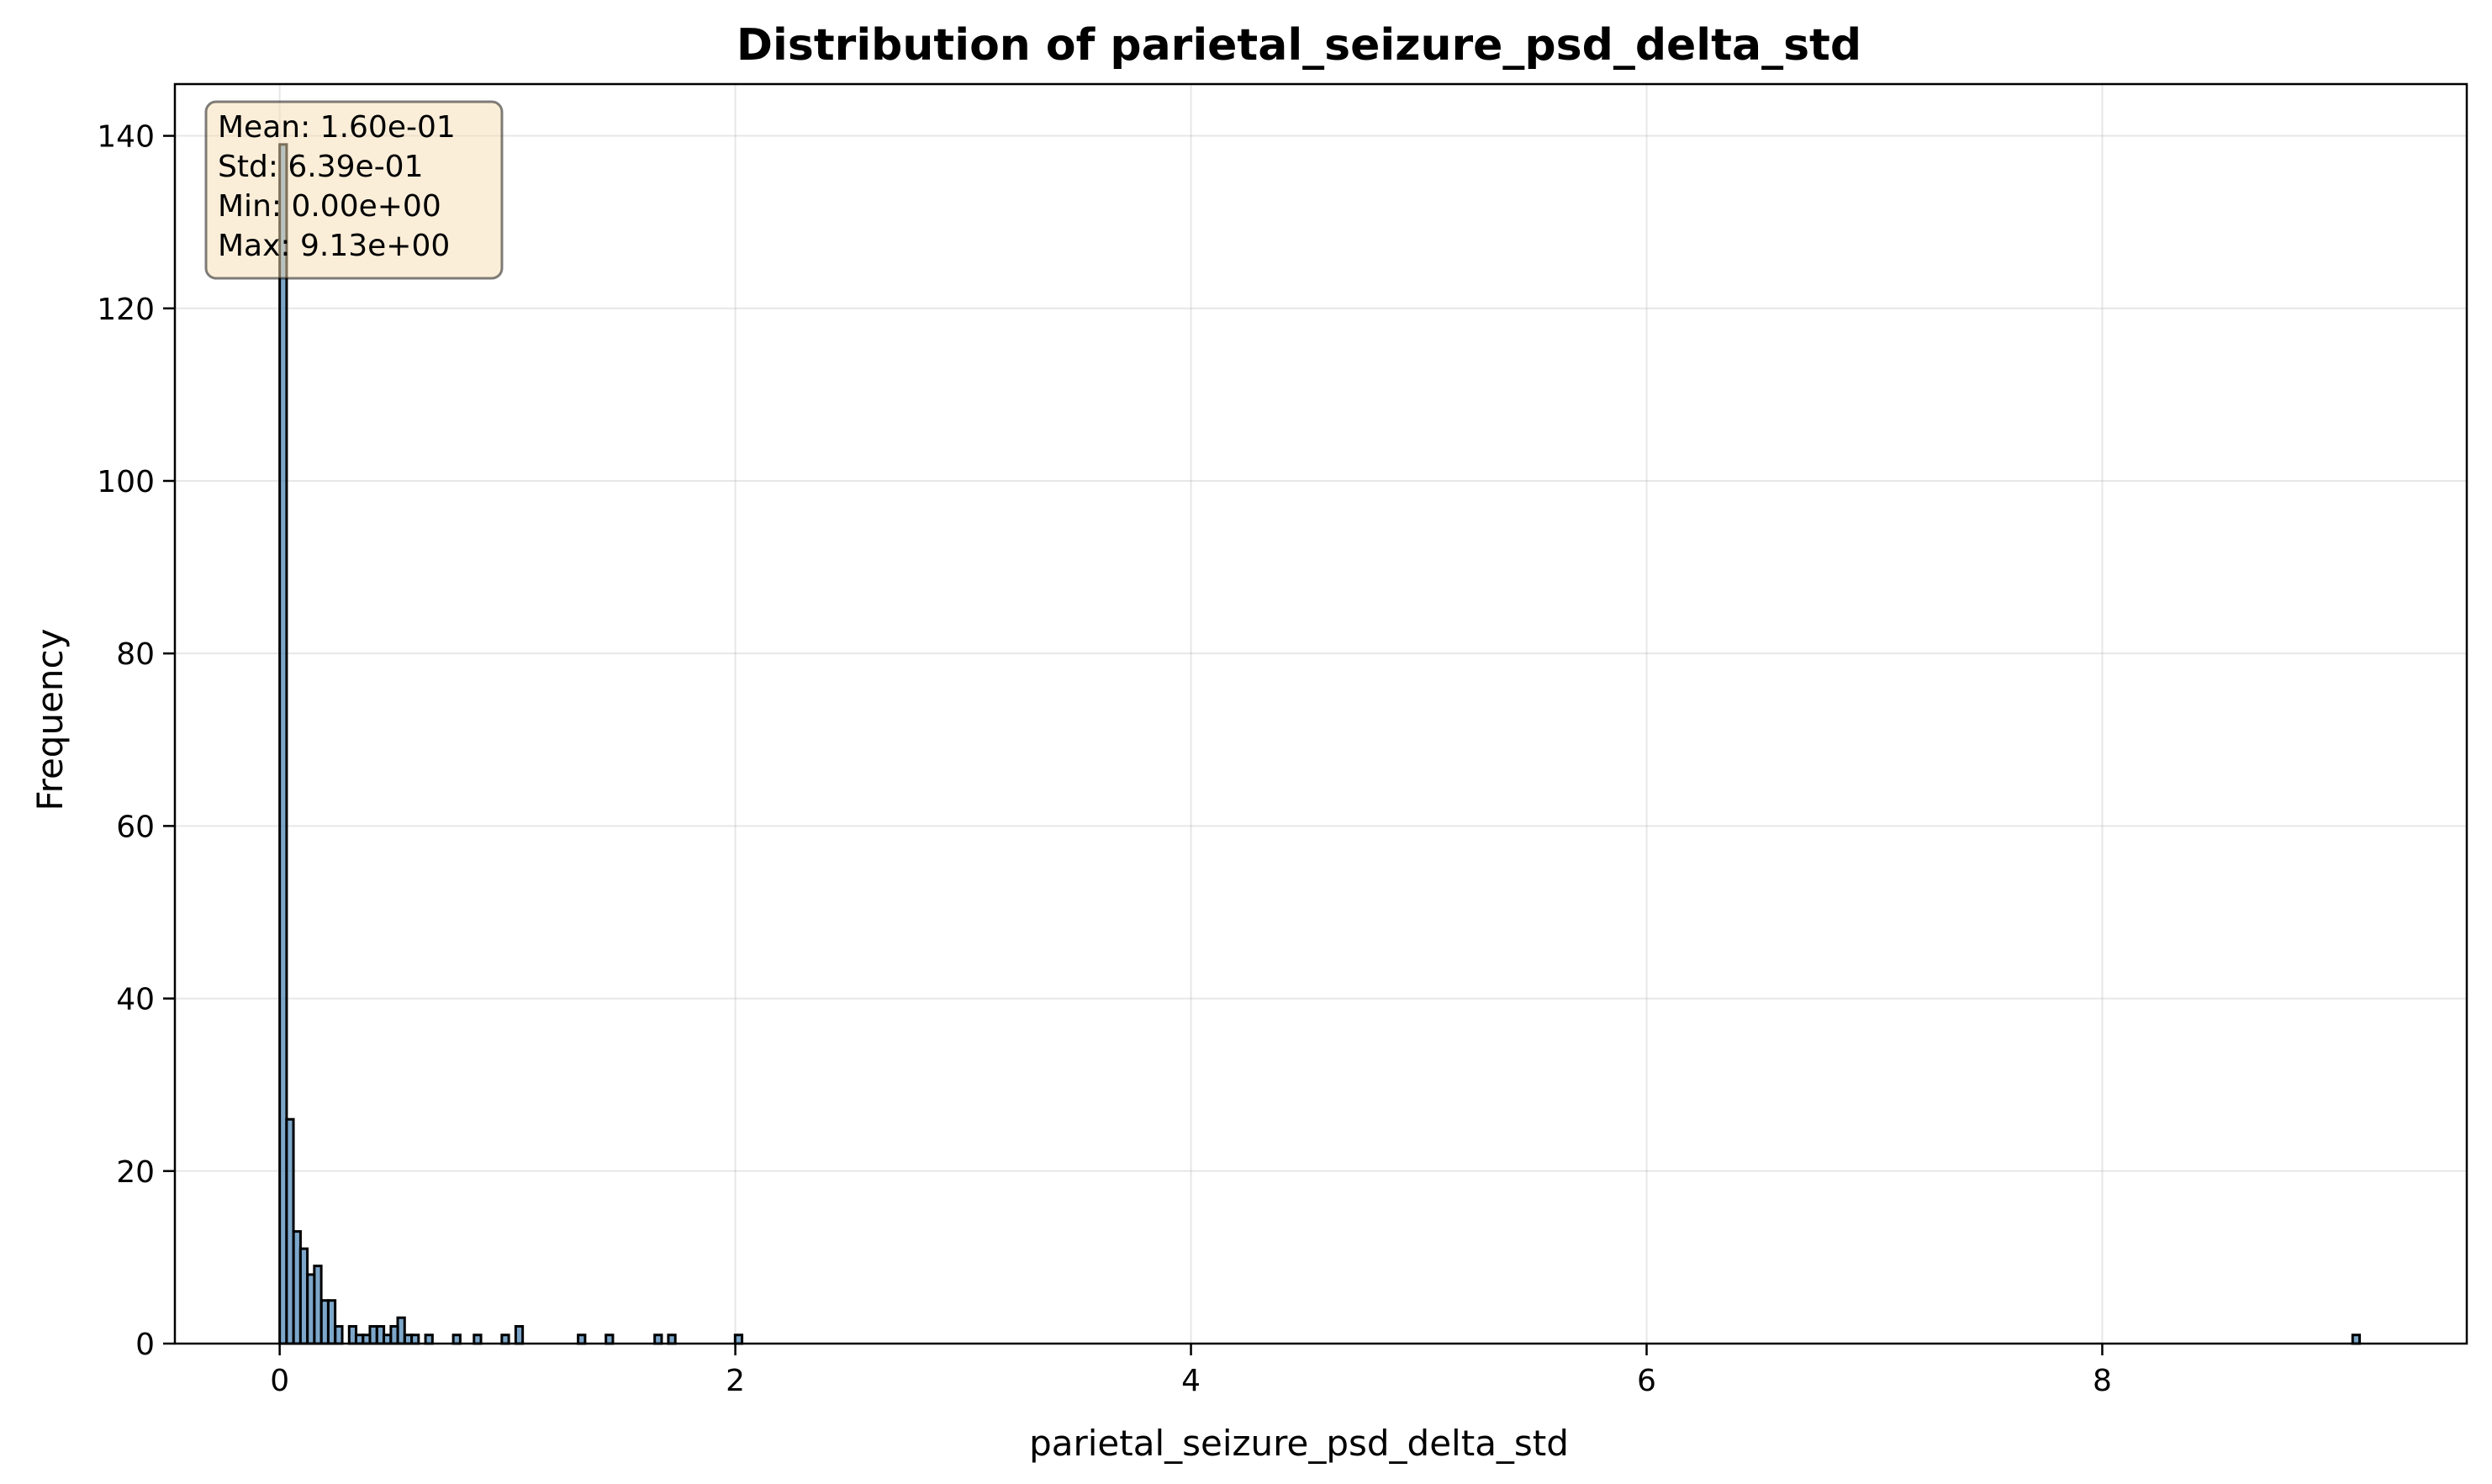  What do you see at coordinates (1646, 1381) in the screenshot?
I see `x-tick-label: 6` at bounding box center [1646, 1381].